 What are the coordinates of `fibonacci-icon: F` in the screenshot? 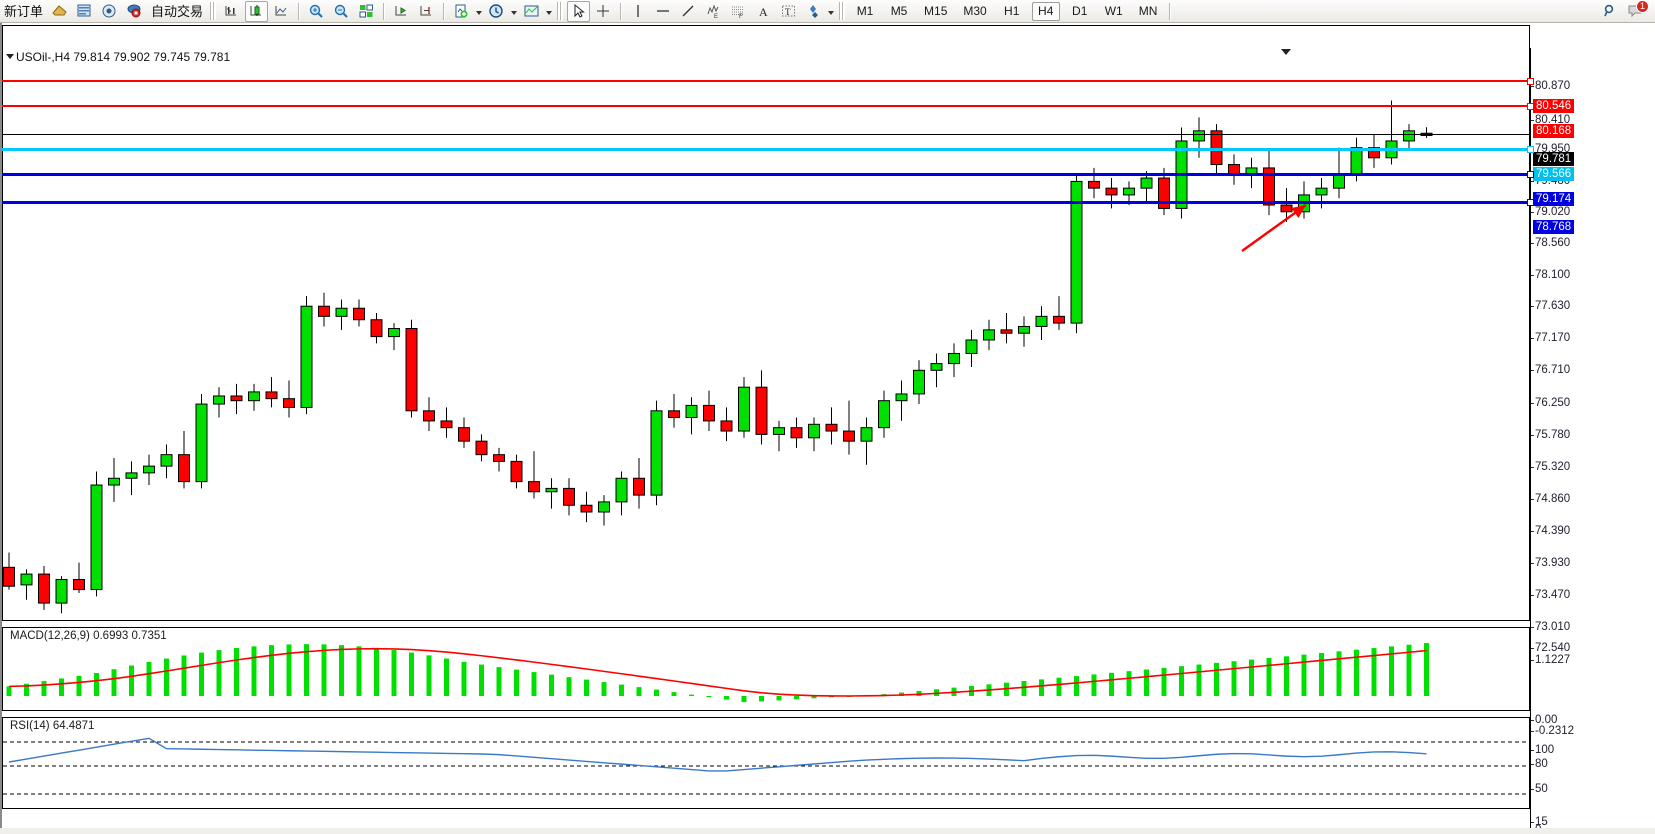 It's located at (738, 11).